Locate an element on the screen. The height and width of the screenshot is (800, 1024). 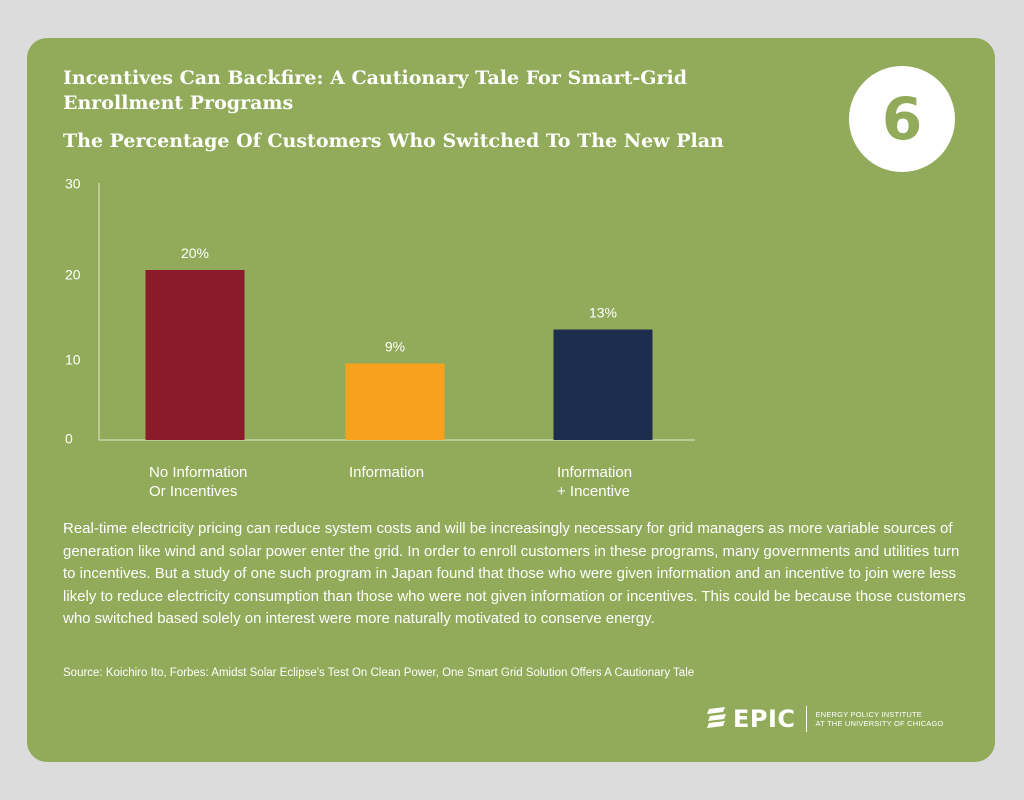
data-label: 13% is located at coordinates (603, 313).